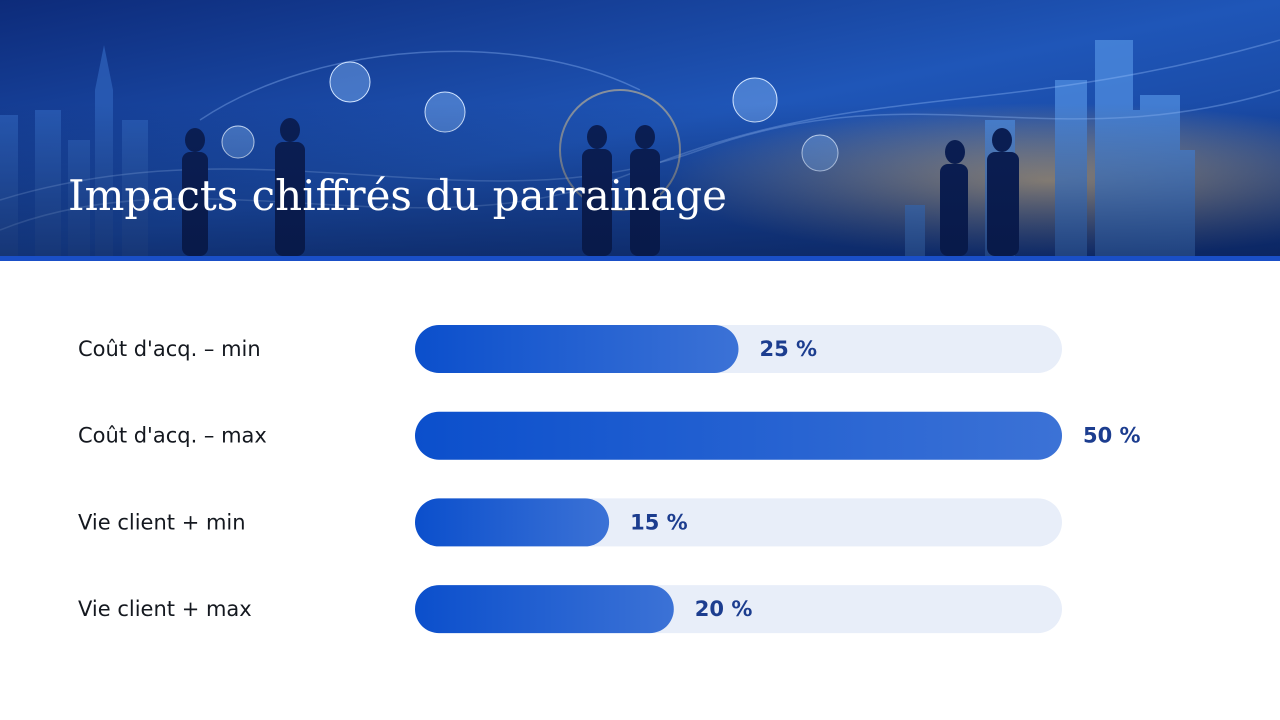 This screenshot has width=1280, height=720. Describe the element at coordinates (397, 195) in the screenshot. I see `chart-title: Impacts chiffrés du parrainage` at that location.